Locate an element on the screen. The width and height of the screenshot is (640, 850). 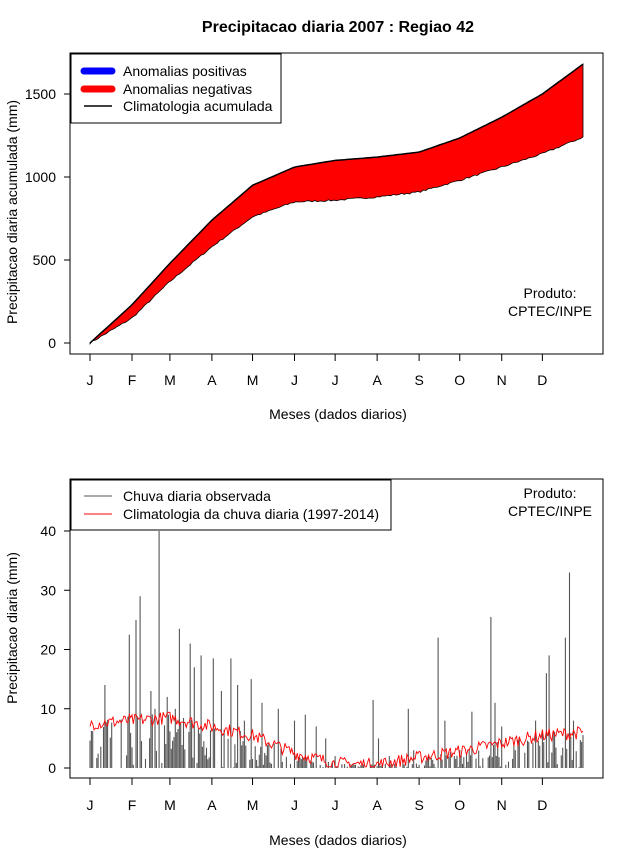
daily-y-axis: 0 10 20 30 40 is located at coordinates (55, 649).